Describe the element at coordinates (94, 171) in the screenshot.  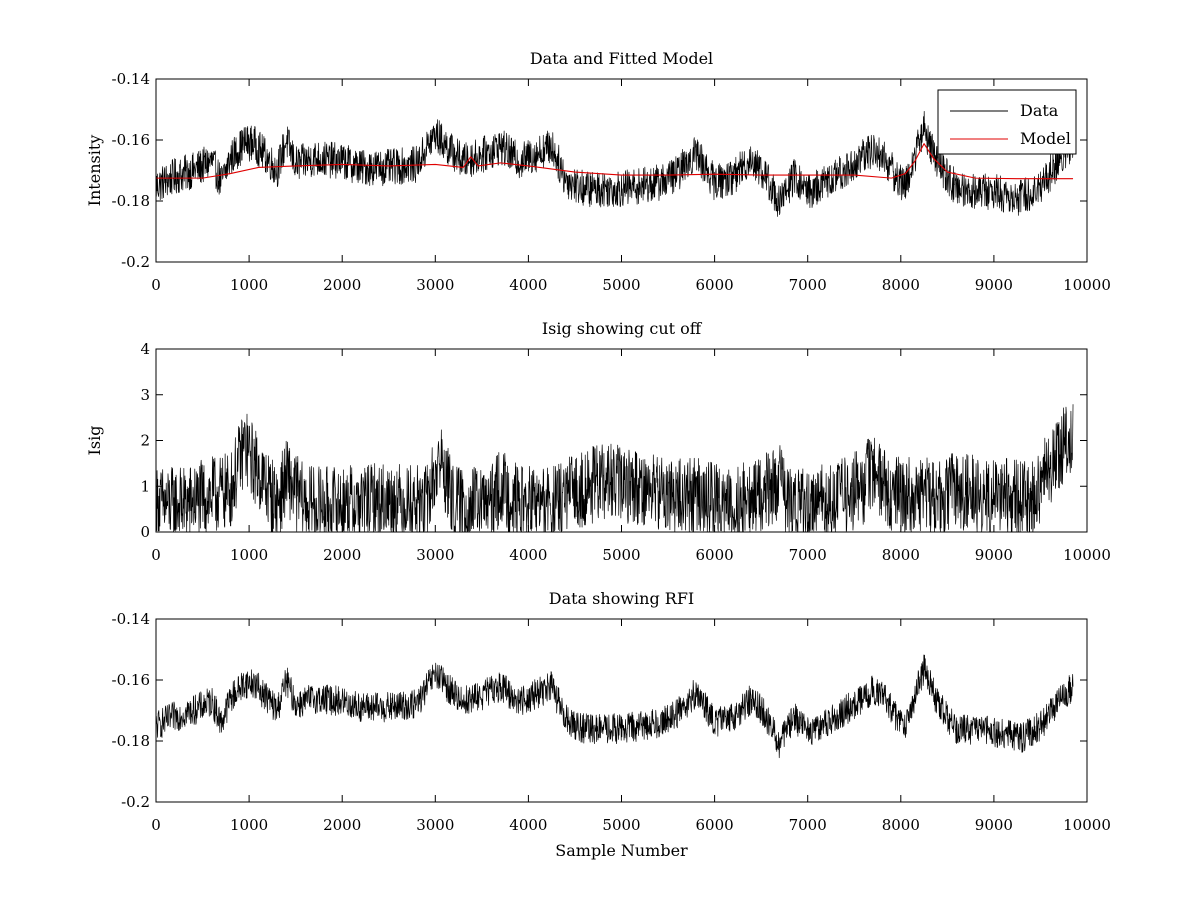
I see `y-axis-label: Intensity` at that location.